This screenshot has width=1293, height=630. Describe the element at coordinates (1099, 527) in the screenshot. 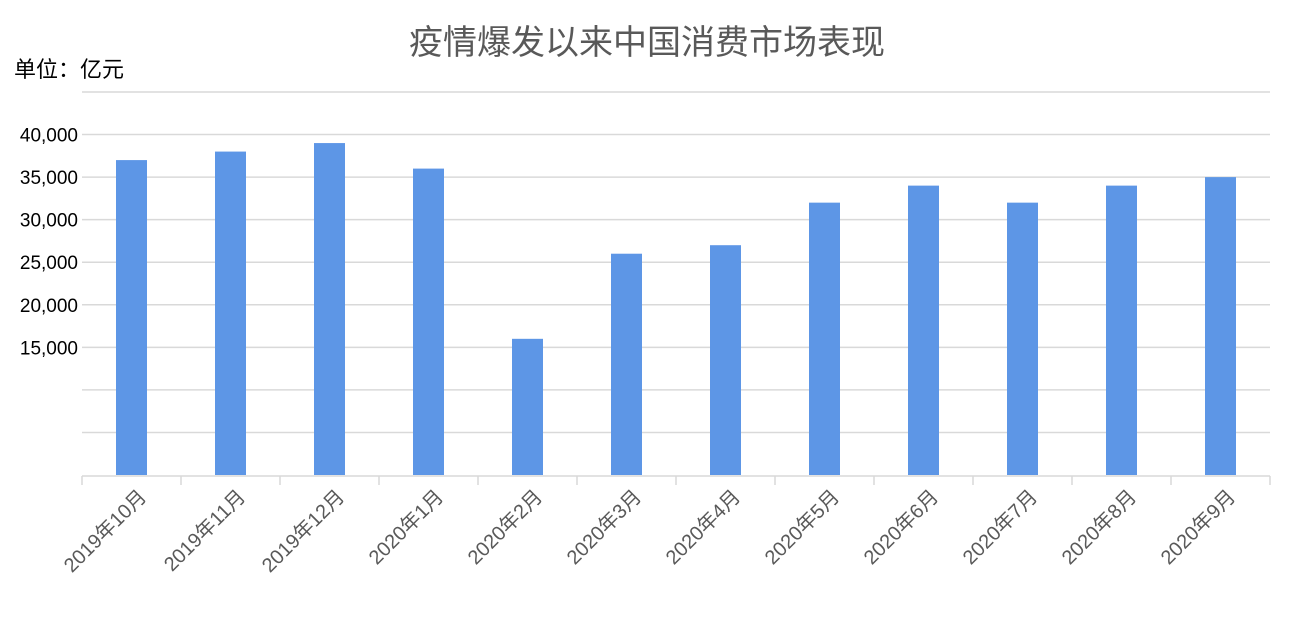

I see `x-tick-label: 2020年8月` at that location.